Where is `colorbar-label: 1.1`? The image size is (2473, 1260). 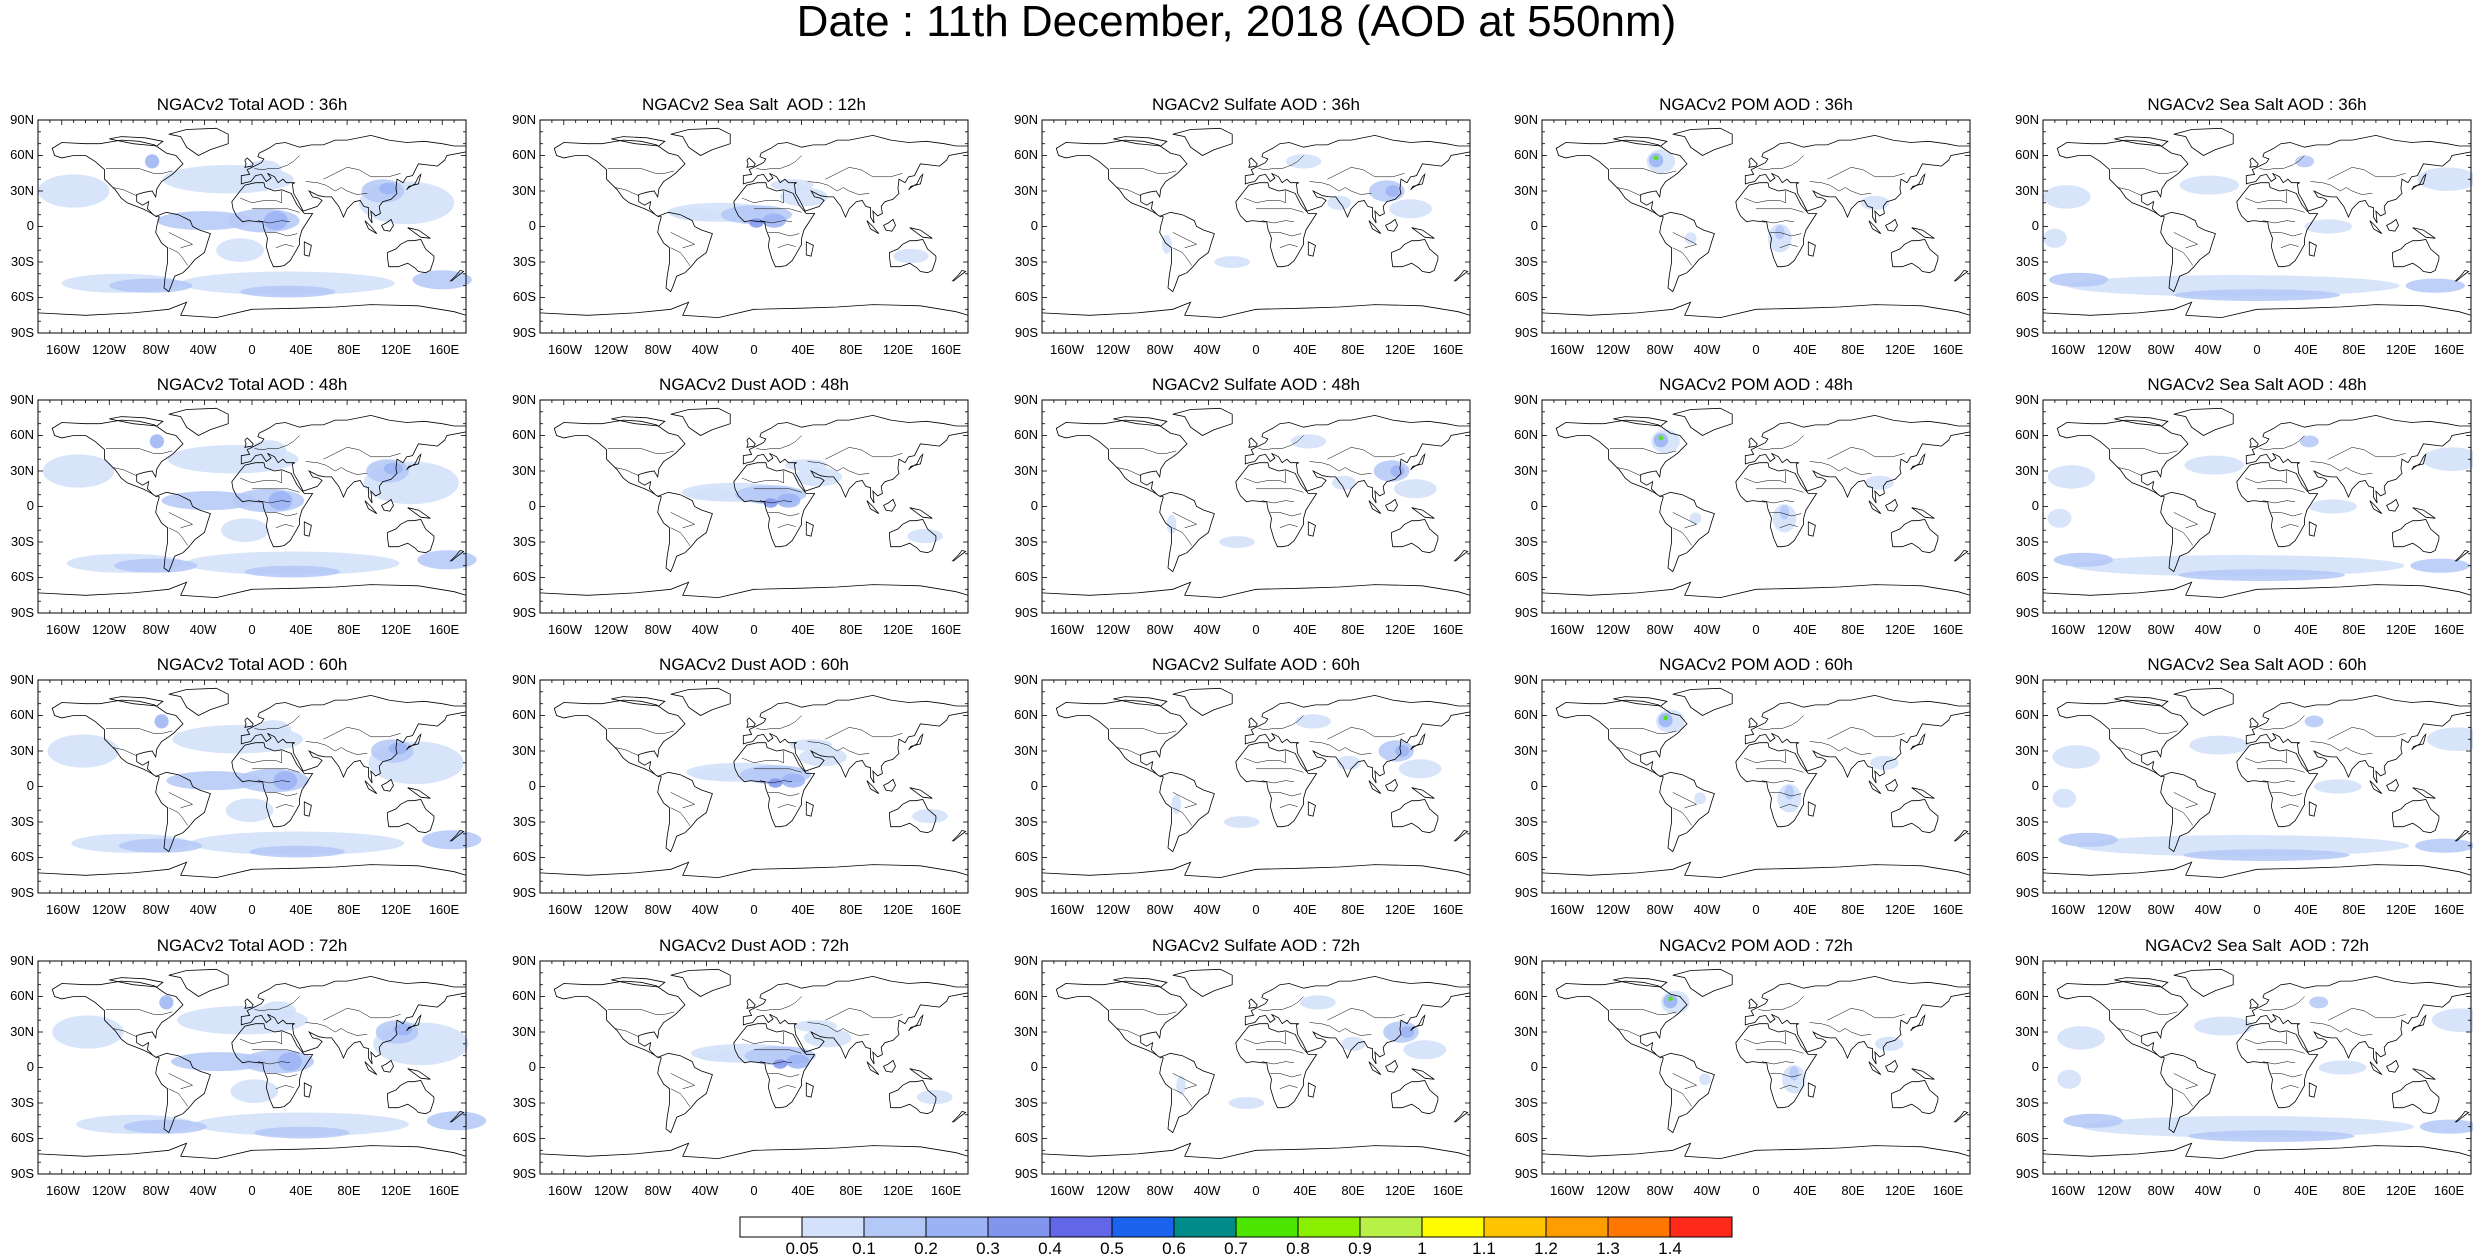
colorbar-label: 1.1 is located at coordinates (1484, 1248).